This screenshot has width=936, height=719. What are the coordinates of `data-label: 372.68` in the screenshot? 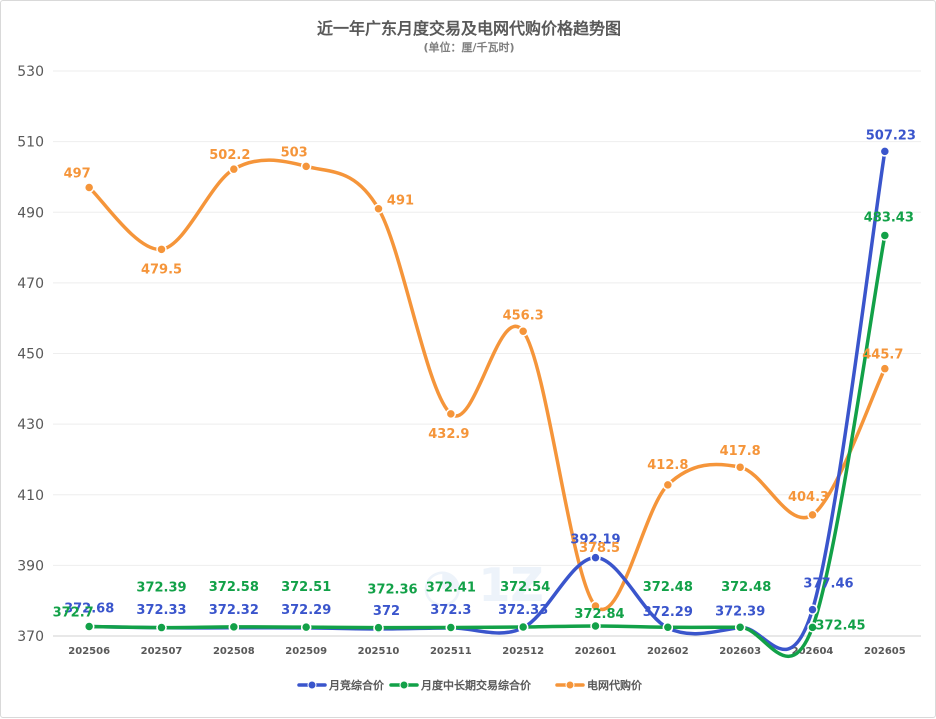 It's located at (89, 609).